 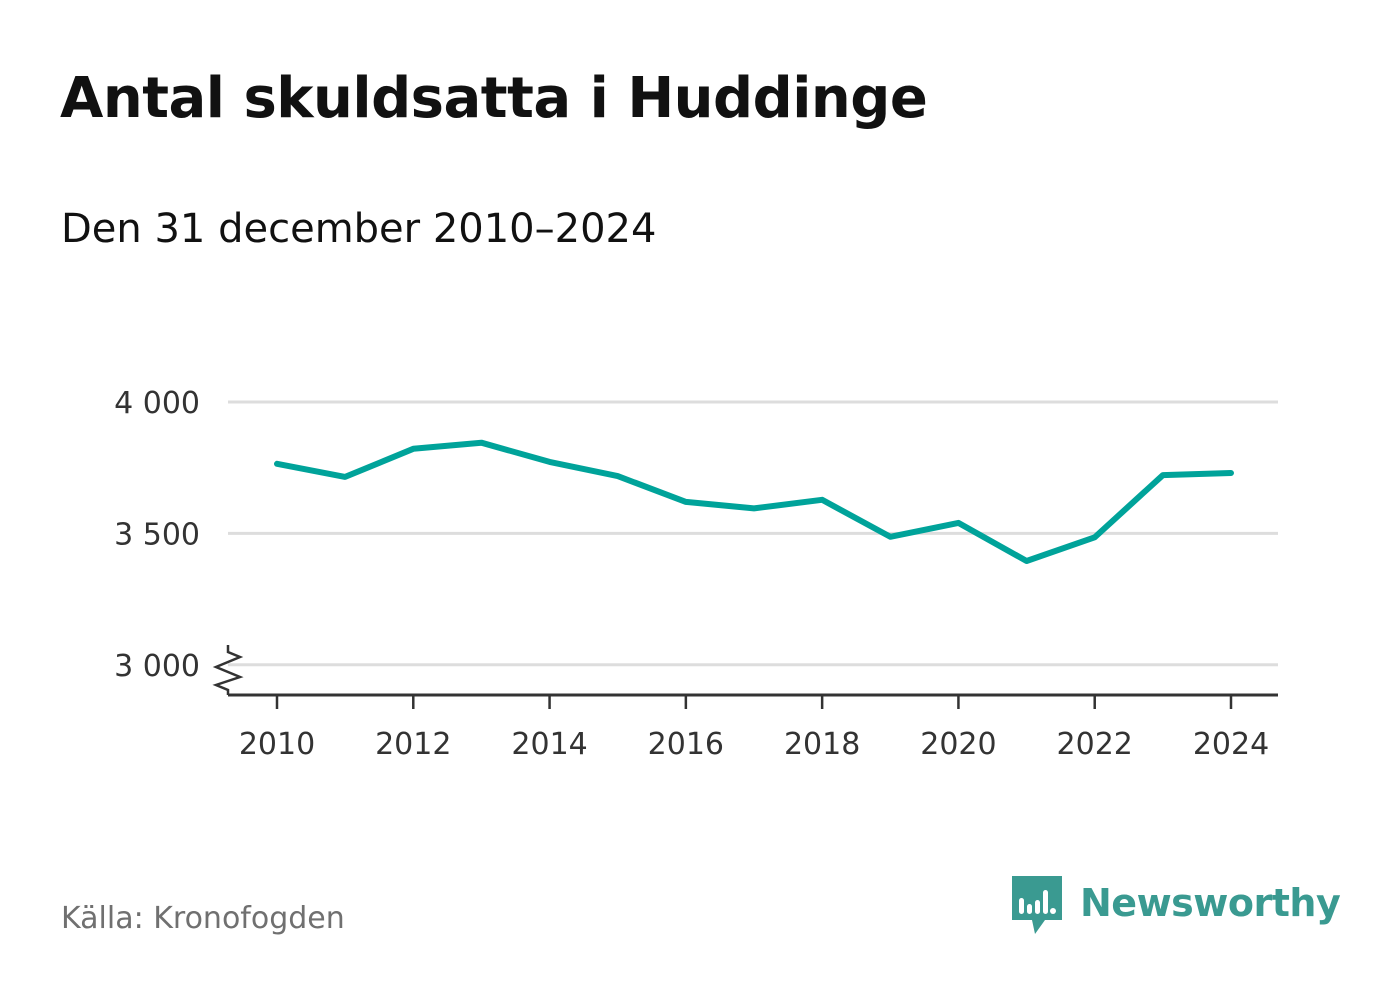 I want to click on chart-title: Antal skuldsatta i Huddinge, so click(x=494, y=98).